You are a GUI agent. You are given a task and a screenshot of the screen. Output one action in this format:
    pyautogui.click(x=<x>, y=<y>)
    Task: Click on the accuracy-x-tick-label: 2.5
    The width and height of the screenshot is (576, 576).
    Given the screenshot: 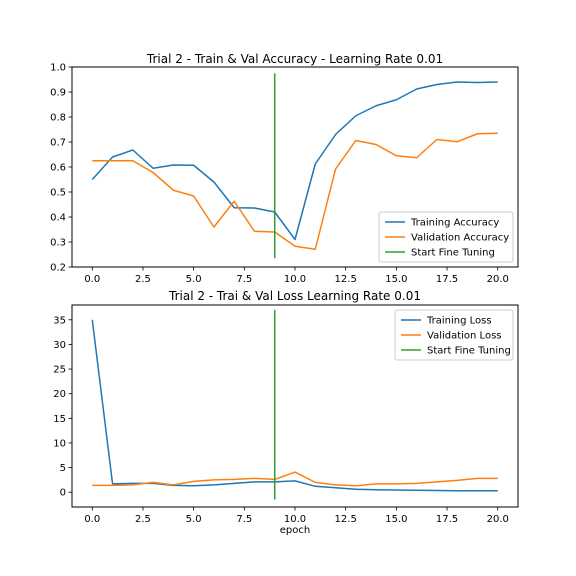 What is the action you would take?
    pyautogui.click(x=143, y=279)
    